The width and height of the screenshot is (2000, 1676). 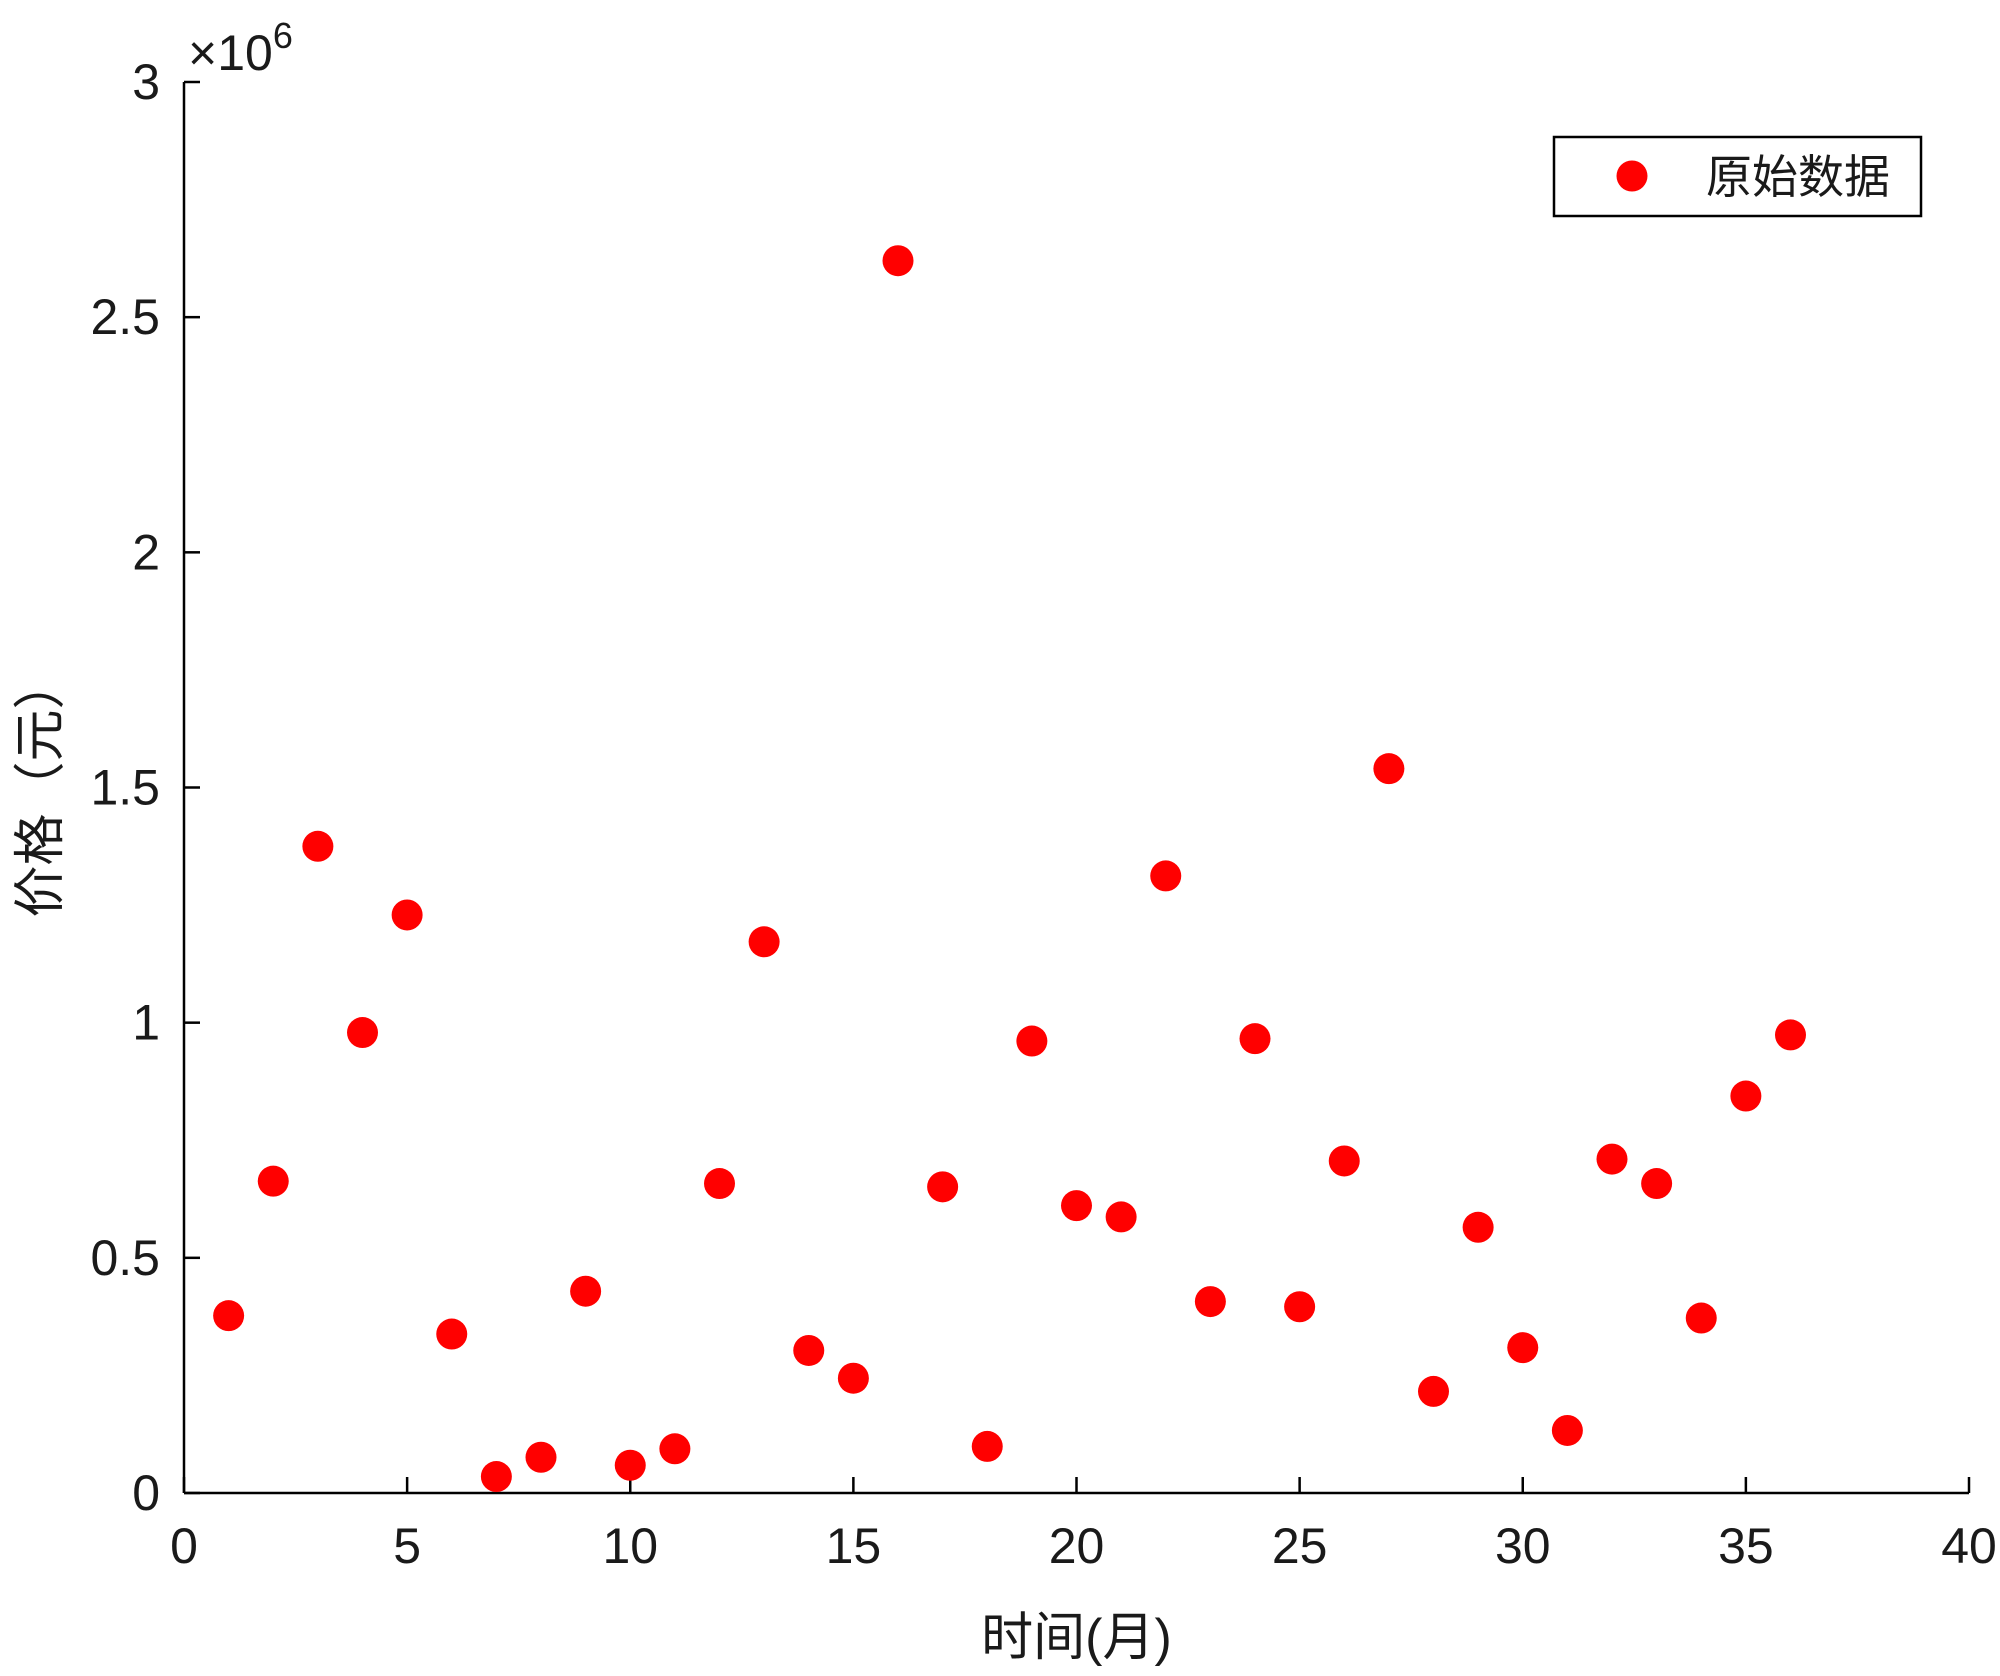 What do you see at coordinates (1077, 1546) in the screenshot?
I see `x-tick-label: 20` at bounding box center [1077, 1546].